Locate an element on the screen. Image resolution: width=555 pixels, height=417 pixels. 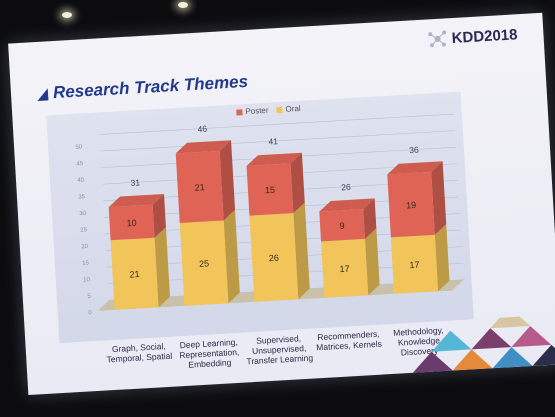
y-tick-label: 45 is located at coordinates (80, 164).